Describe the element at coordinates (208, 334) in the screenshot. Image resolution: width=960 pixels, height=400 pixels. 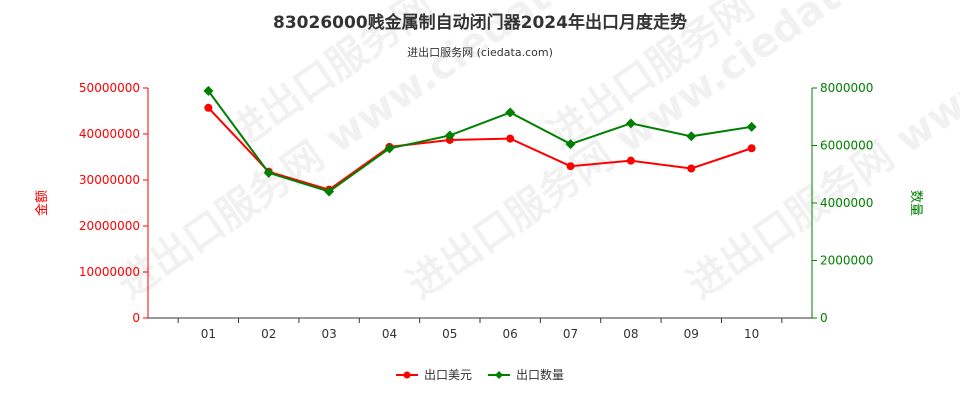
I see `x-tick-label: 01` at that location.